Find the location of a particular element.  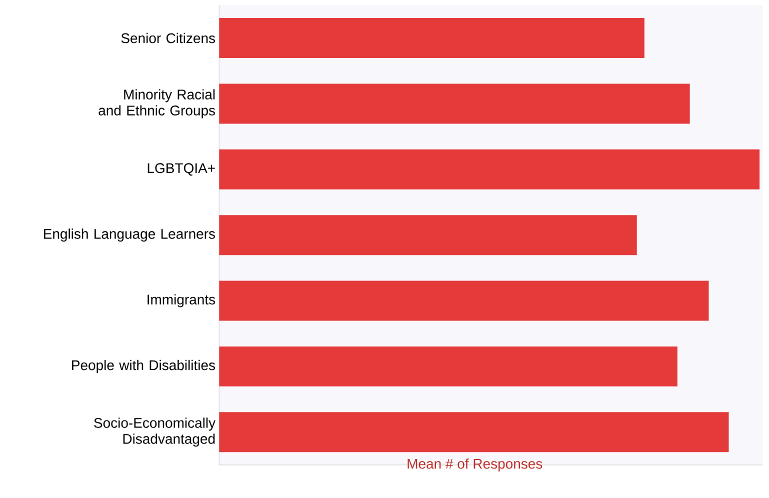

y-tick-label: English Language Learners is located at coordinates (129, 235).